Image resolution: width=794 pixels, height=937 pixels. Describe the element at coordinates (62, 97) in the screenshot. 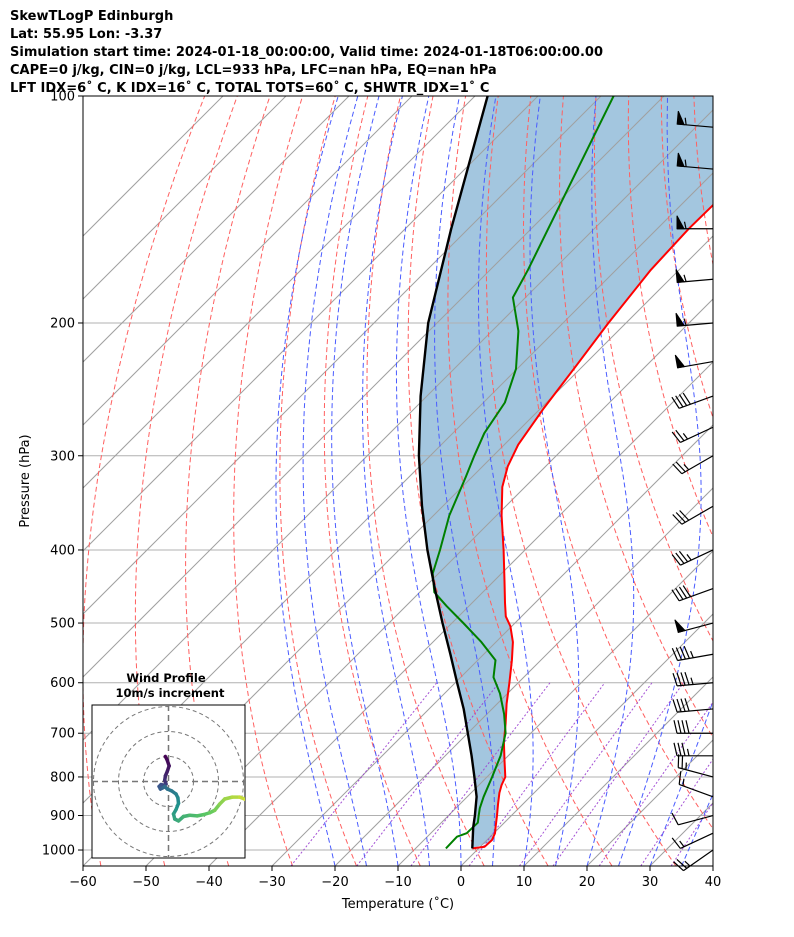

I see `y-tick-label: 100` at that location.